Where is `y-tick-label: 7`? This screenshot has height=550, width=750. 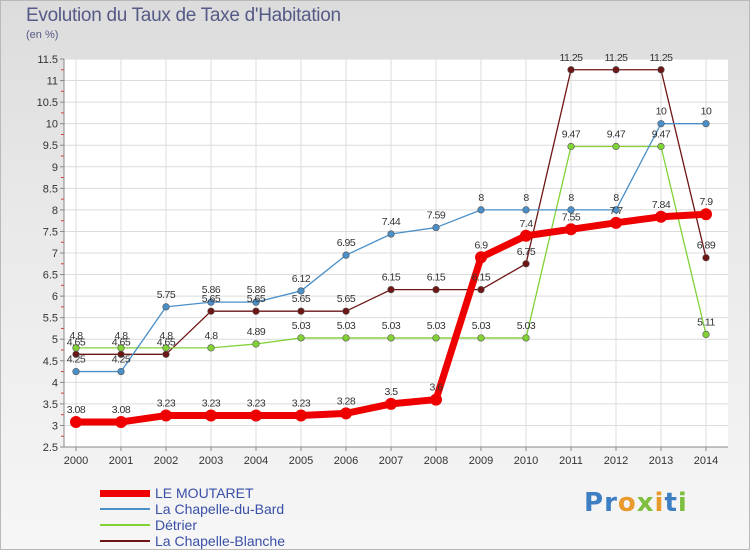 y-tick-label: 7 is located at coordinates (55, 254).